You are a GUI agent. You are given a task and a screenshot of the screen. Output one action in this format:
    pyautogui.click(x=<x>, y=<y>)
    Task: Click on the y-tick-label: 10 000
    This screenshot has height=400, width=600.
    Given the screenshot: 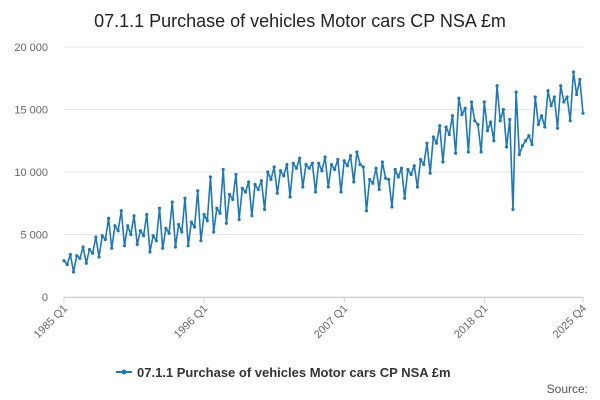 What is the action you would take?
    pyautogui.click(x=31, y=173)
    